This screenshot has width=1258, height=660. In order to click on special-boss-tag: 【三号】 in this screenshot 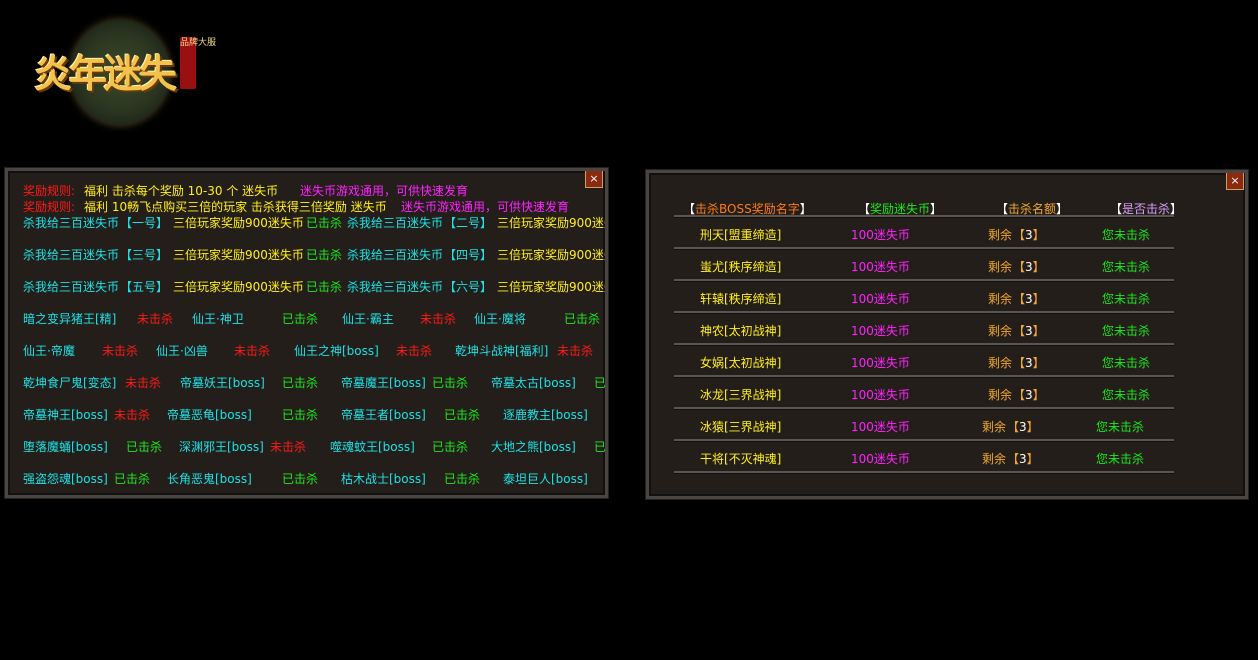, I will do `click(144, 255)`.